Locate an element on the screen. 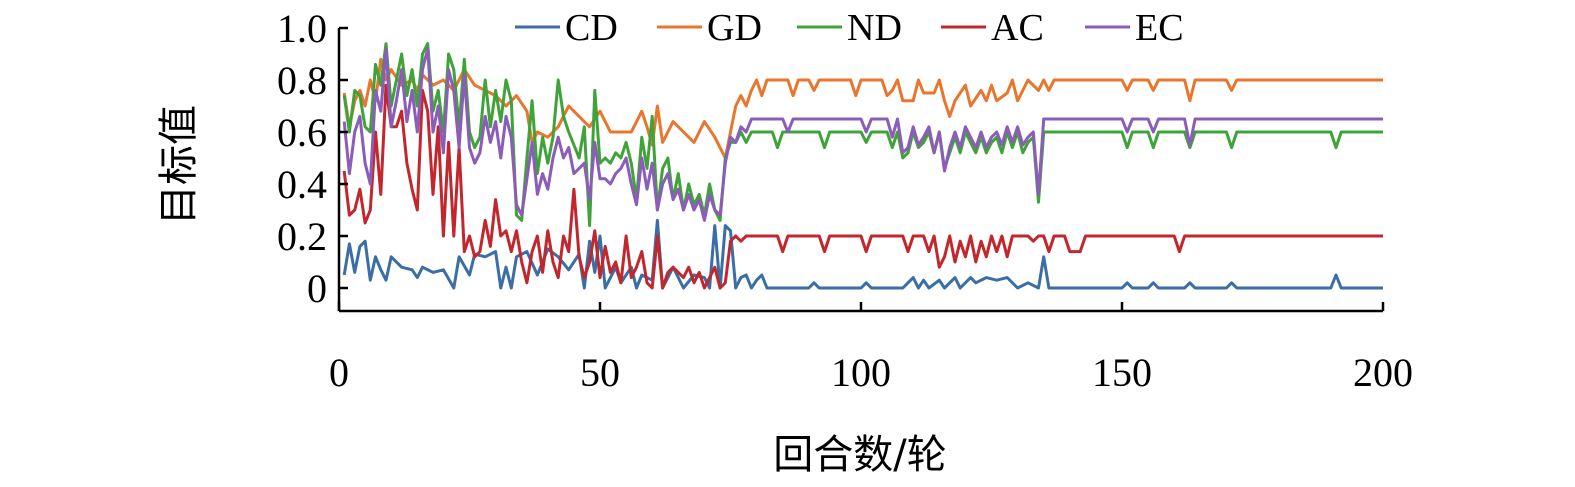  x-tick-label: 100 is located at coordinates (861, 372).